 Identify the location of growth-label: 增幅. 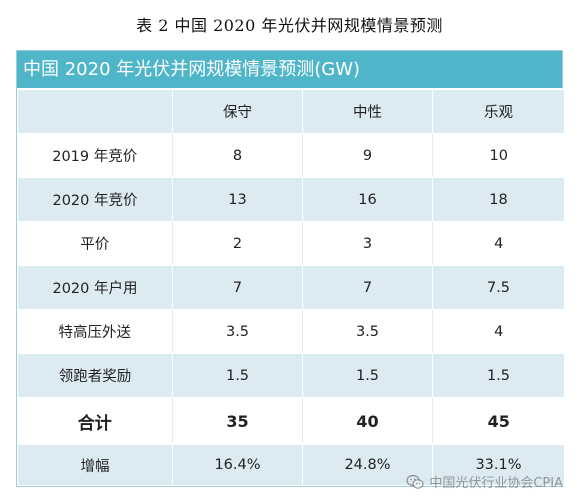
(95, 465).